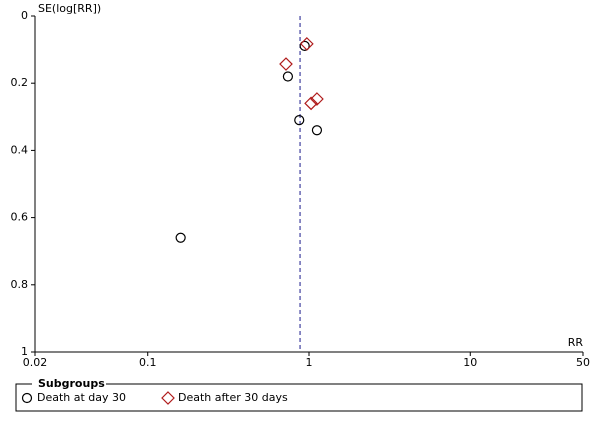 The image size is (600, 428). What do you see at coordinates (24, 351) in the screenshot?
I see `y-tick-label: 1` at bounding box center [24, 351].